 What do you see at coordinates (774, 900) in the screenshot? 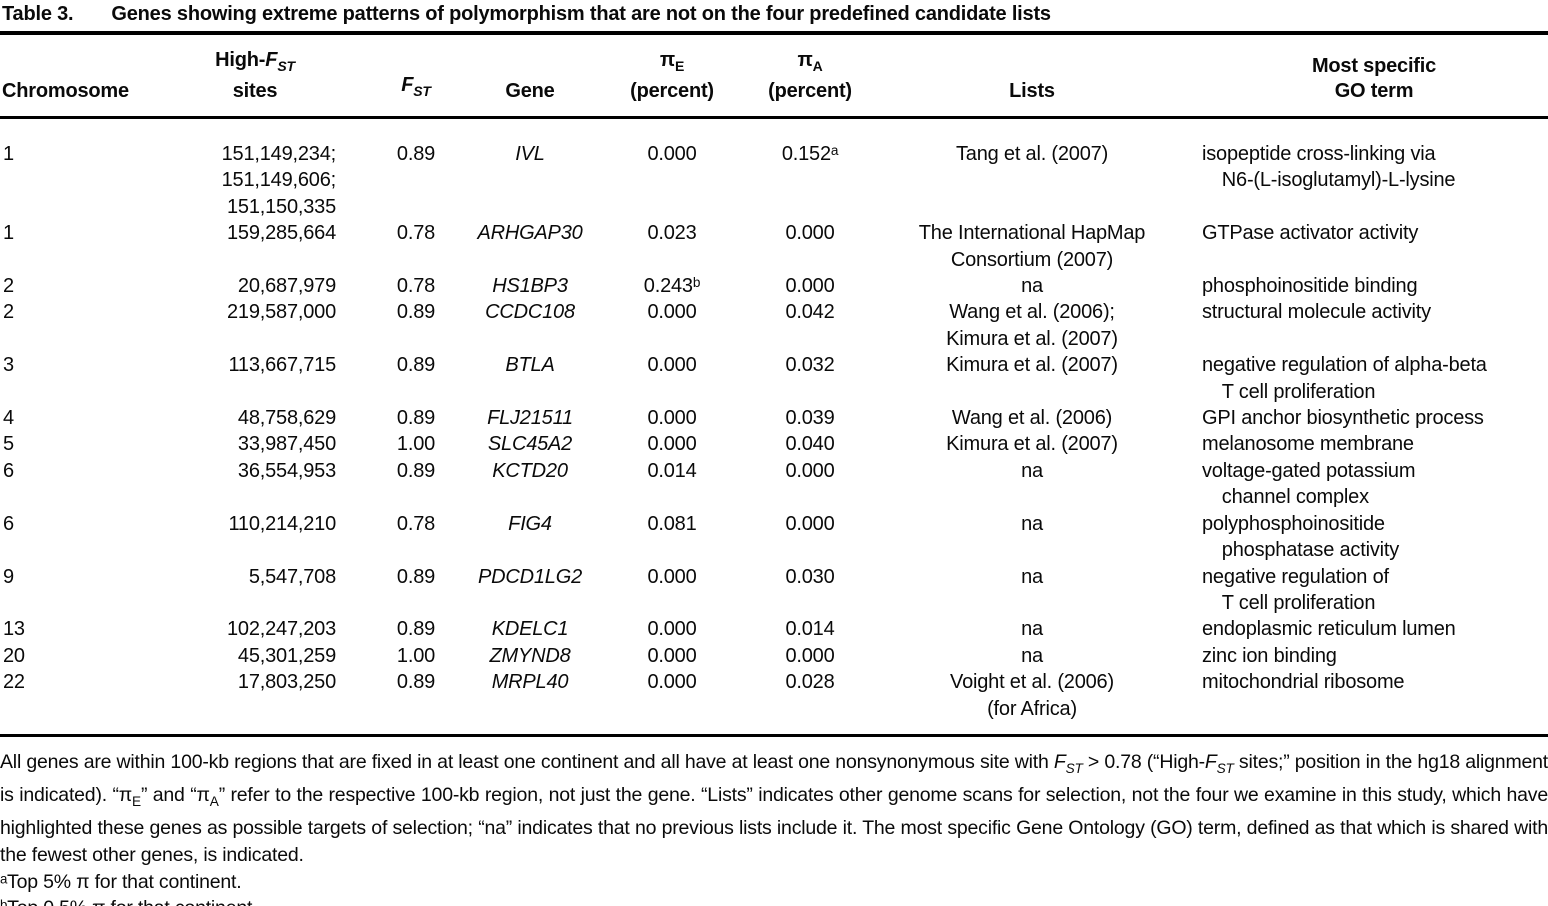
I see `footnote-b: ᵇTop 0.5% π for that continent.` at bounding box center [774, 900].